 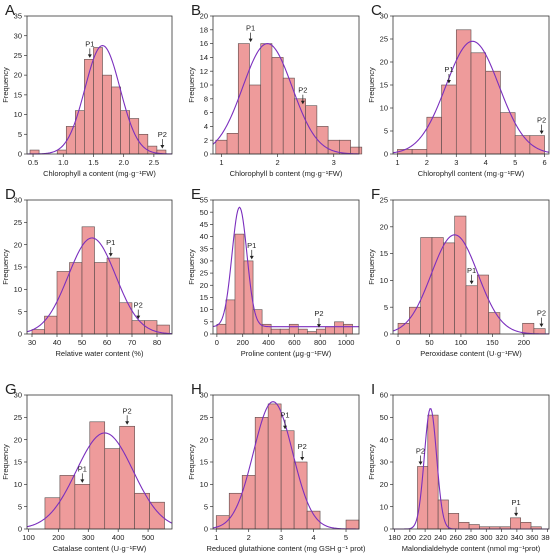 I want to click on y-tick-label: 16, so click(x=204, y=43).